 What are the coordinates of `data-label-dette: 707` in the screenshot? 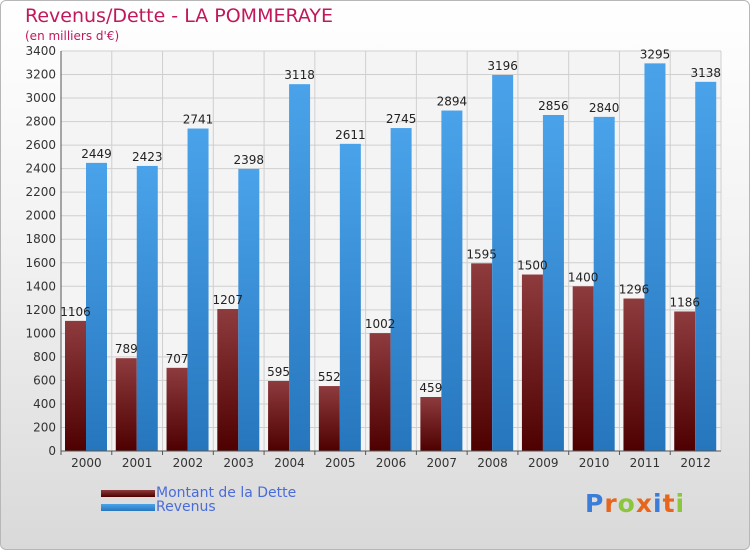 It's located at (177, 359).